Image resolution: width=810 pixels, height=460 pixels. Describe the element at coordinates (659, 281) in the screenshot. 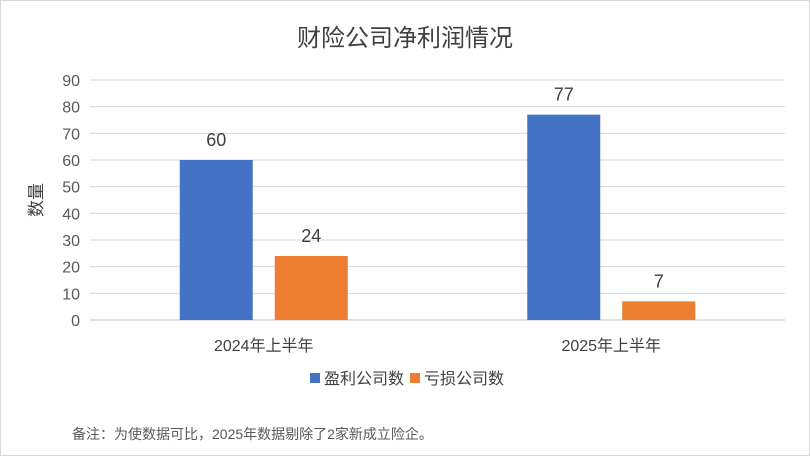

I see `data-label: 7` at that location.